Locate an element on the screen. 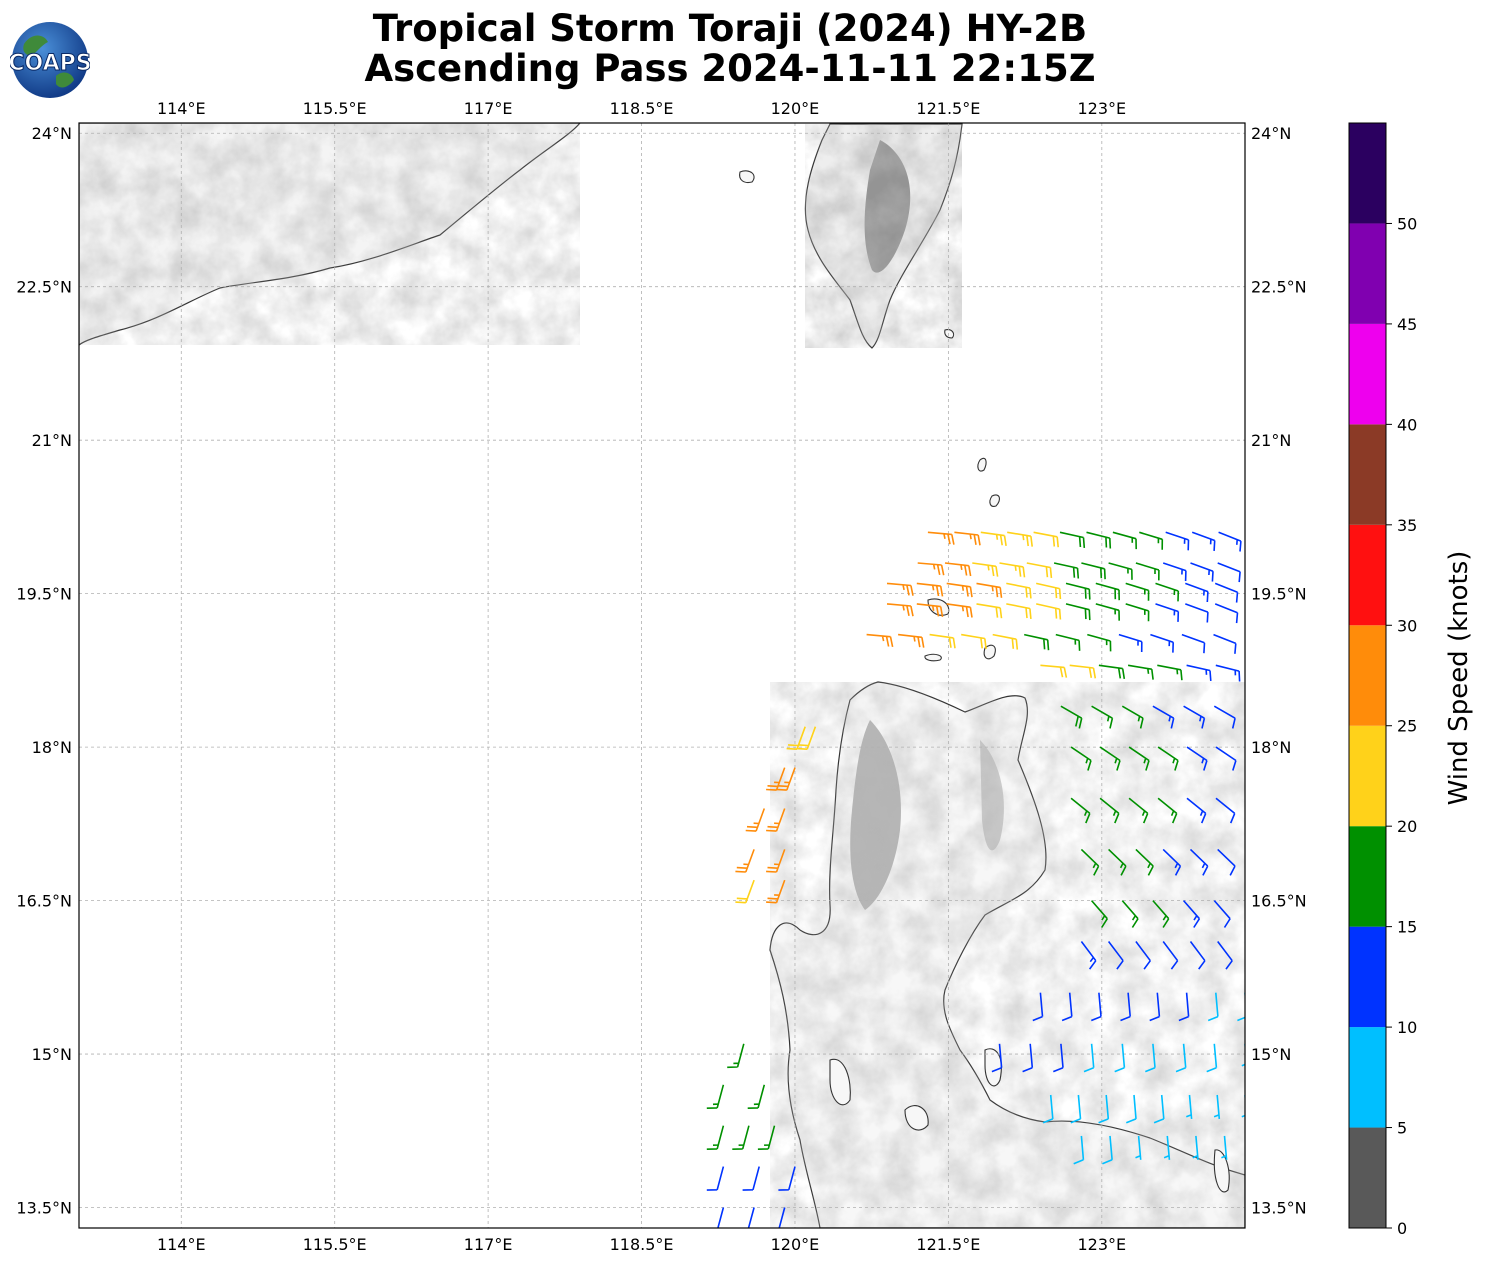 The image size is (1485, 1264). globe-icon: COAPS is located at coordinates (50, 60).